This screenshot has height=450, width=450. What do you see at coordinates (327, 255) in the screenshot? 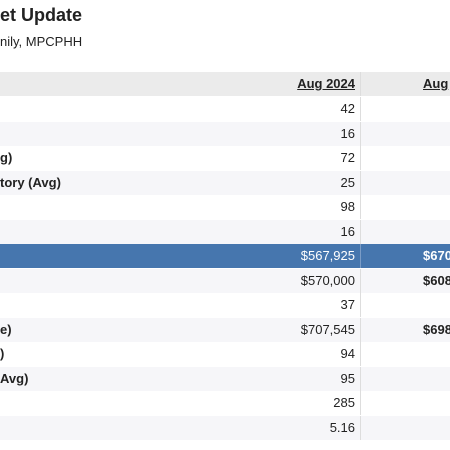
I see `cell: $567,925` at bounding box center [327, 255].